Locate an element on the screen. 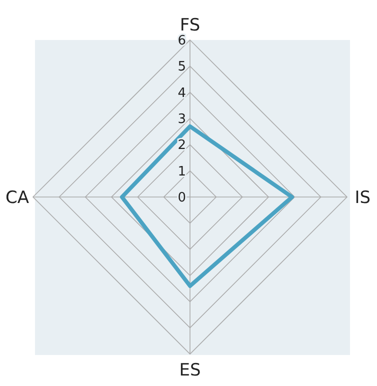 Image resolution: width=377 pixels, height=386 pixels. y-tick-label: 3 is located at coordinates (182, 120).